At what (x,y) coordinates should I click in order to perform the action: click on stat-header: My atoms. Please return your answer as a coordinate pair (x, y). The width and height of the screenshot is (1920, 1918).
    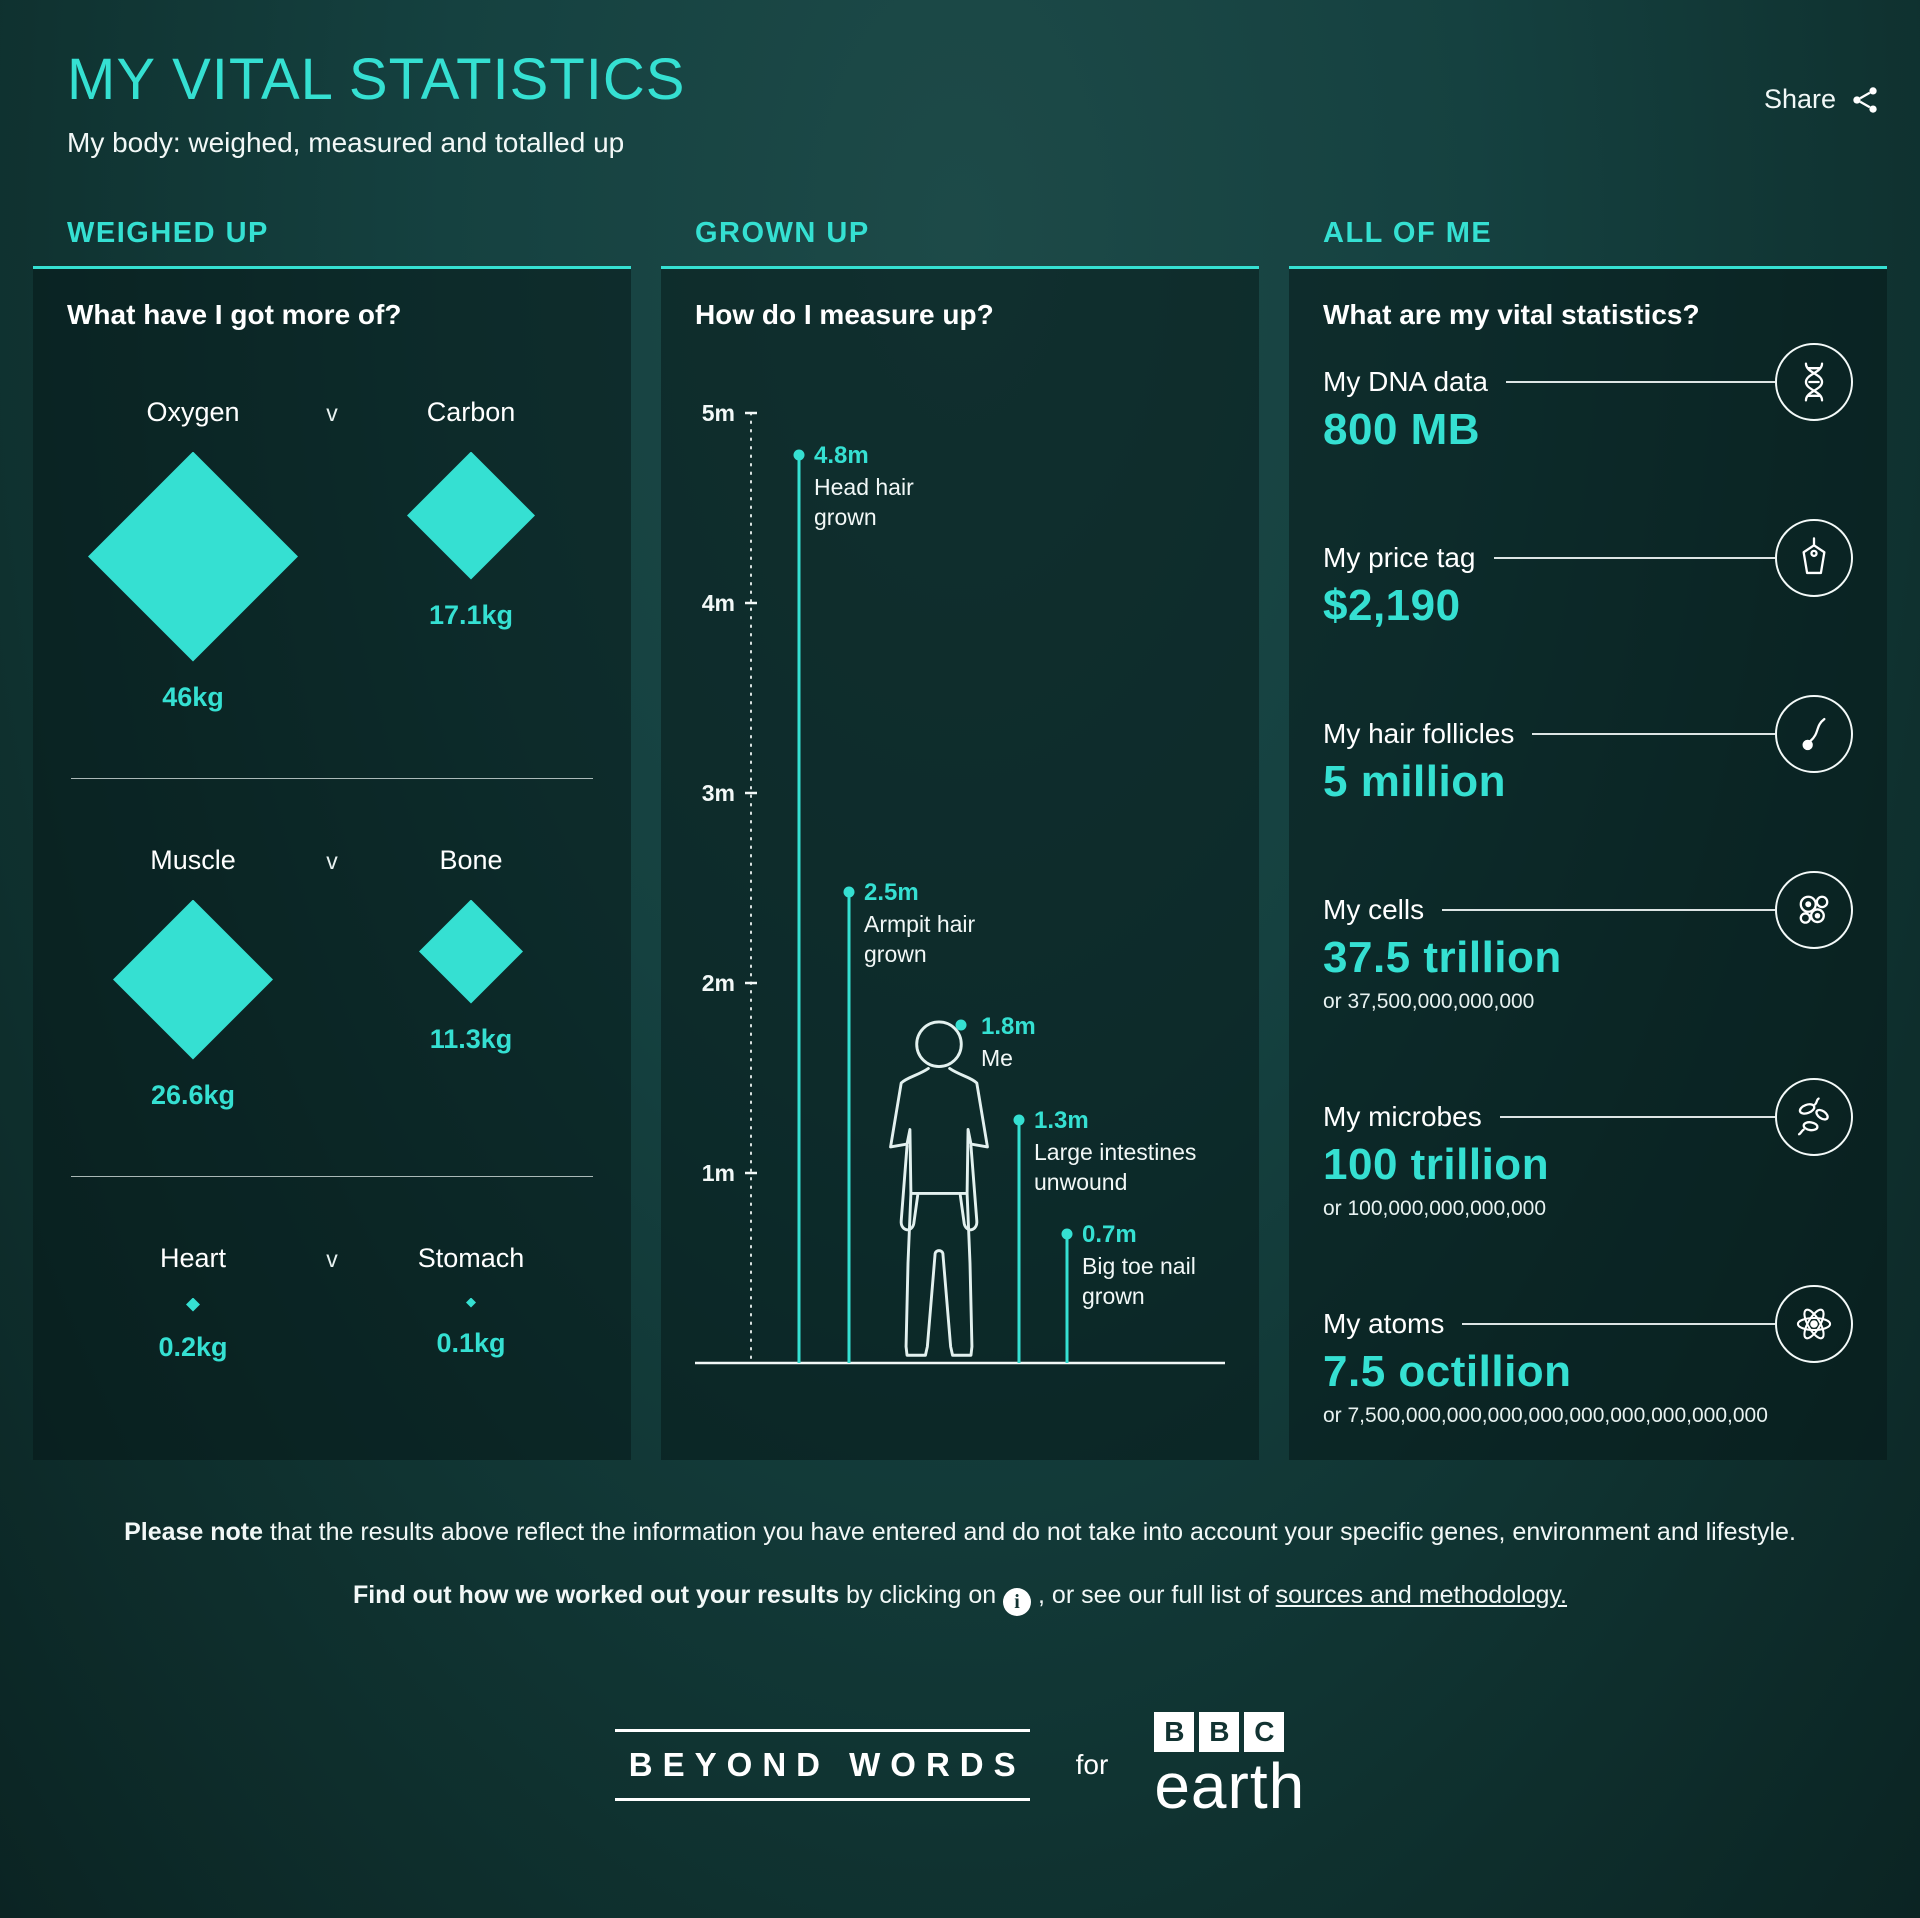
    Looking at the image, I should click on (1588, 1324).